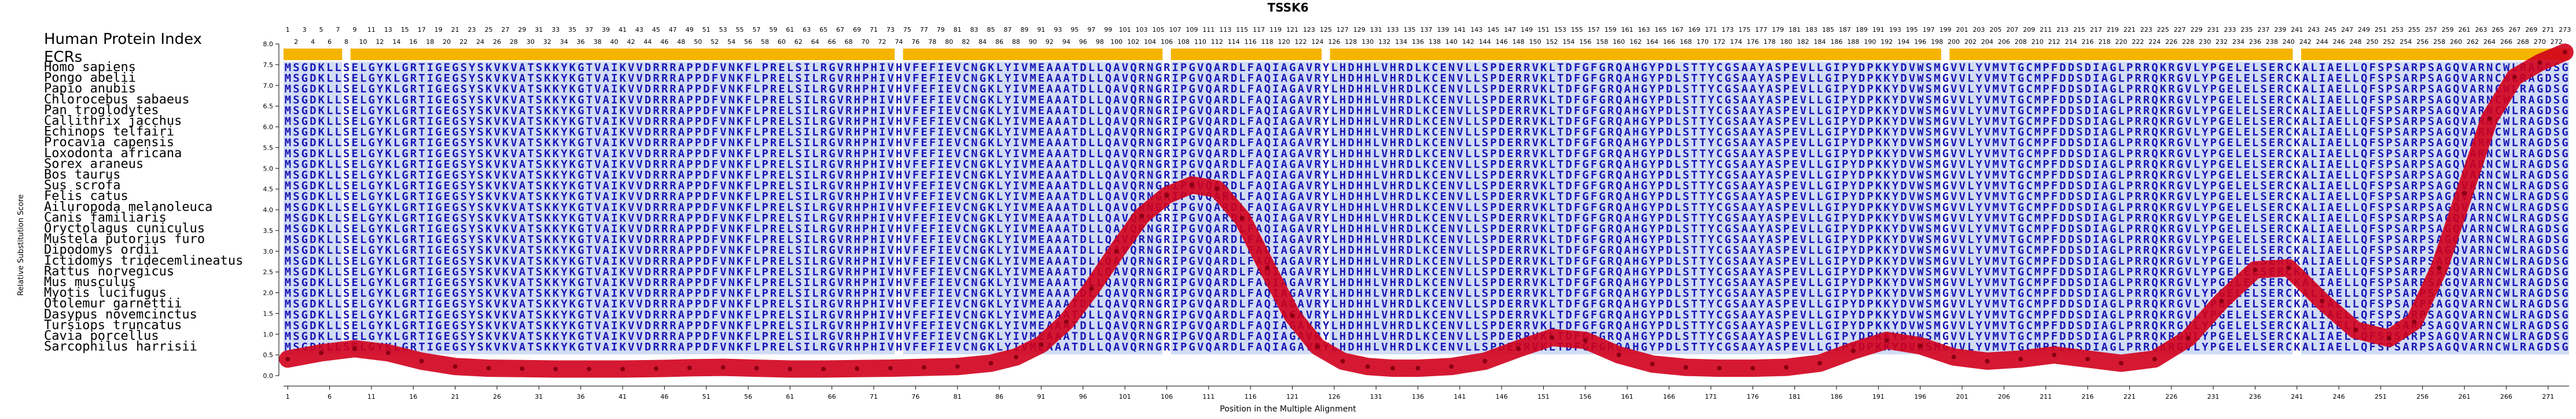 This screenshot has width=2576, height=419. Describe the element at coordinates (2146, 30) in the screenshot. I see `protein-index-number: 223` at that location.